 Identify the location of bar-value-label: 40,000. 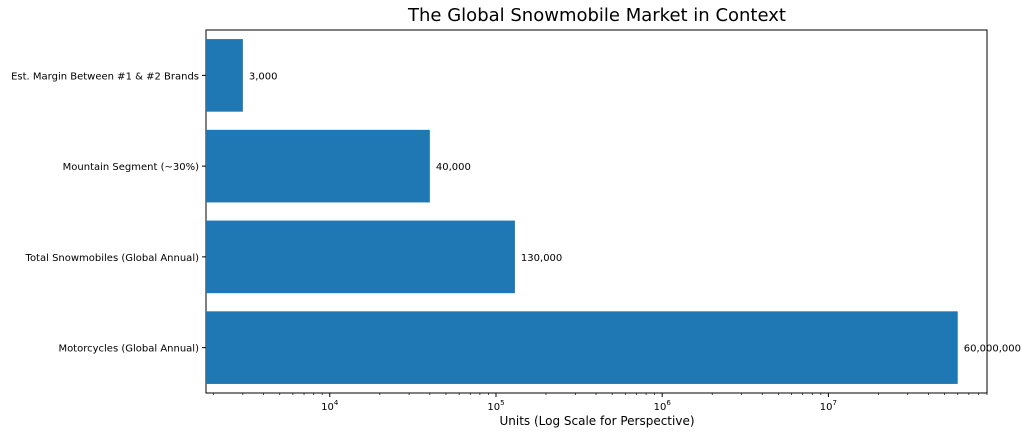
(453, 167).